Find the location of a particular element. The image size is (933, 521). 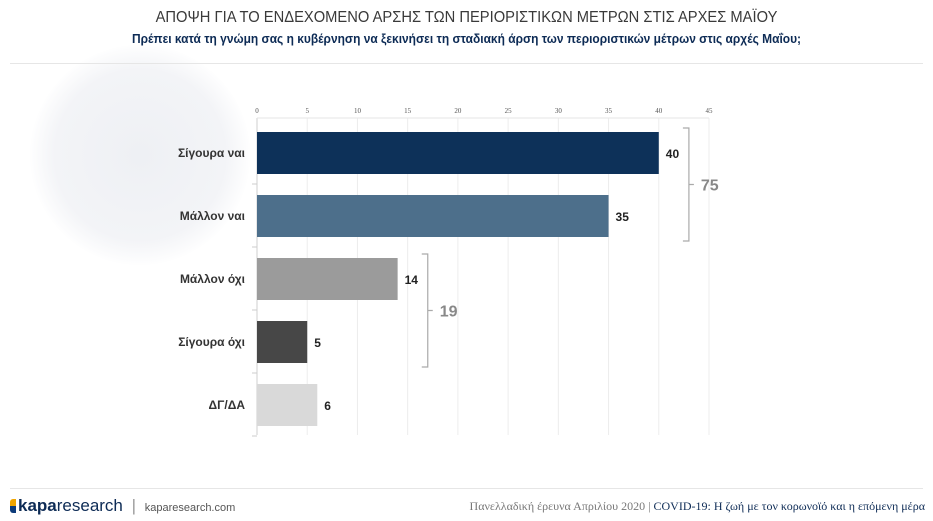

category-label: Σίγουρα ναι is located at coordinates (211, 153).